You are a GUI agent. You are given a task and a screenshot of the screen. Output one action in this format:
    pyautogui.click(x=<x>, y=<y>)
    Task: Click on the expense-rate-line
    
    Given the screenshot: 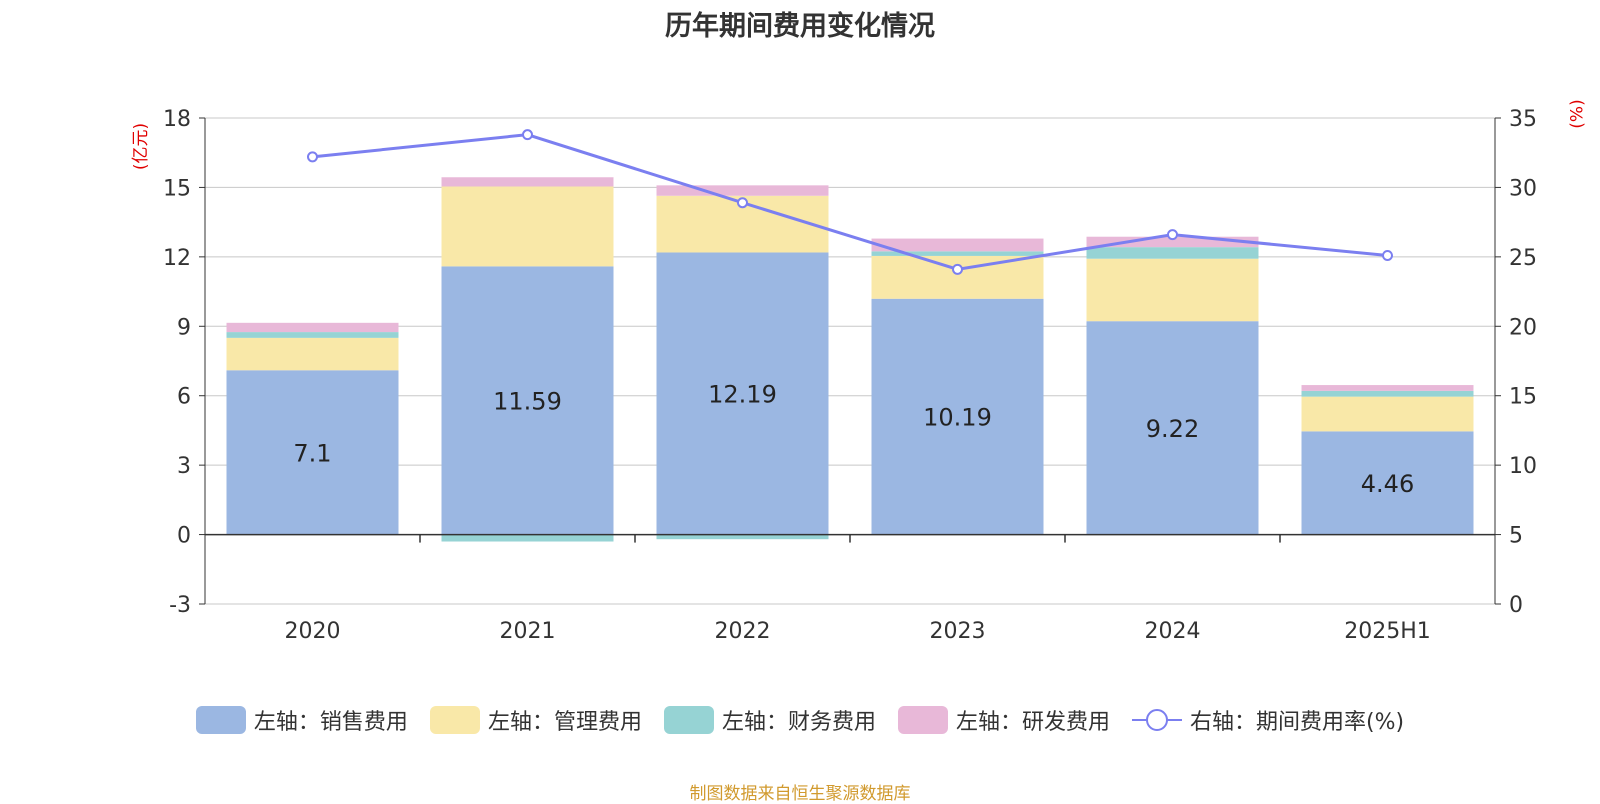 What is the action you would take?
    pyautogui.click(x=850, y=202)
    